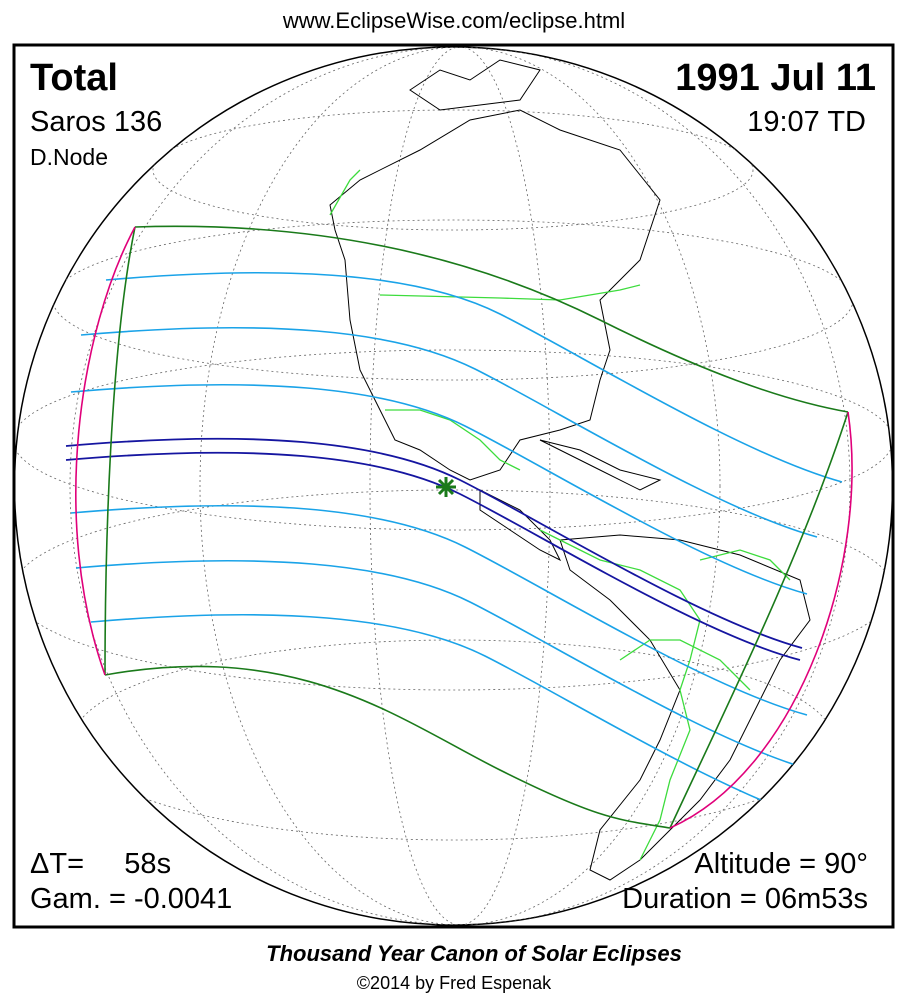 Image resolution: width=908 pixels, height=1004 pixels. Describe the element at coordinates (806, 122) in the screenshot. I see `time: 19:07 TD` at that location.